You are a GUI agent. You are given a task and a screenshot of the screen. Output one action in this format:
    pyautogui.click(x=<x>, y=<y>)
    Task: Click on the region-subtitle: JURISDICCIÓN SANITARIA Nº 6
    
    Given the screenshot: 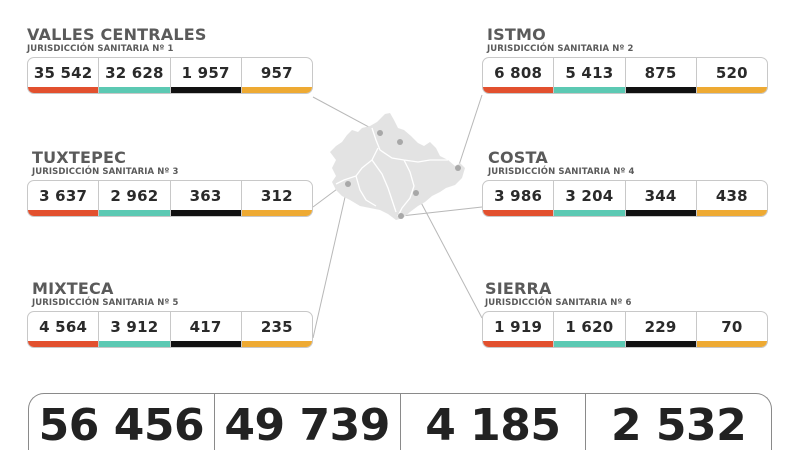 What is the action you would take?
    pyautogui.click(x=558, y=303)
    